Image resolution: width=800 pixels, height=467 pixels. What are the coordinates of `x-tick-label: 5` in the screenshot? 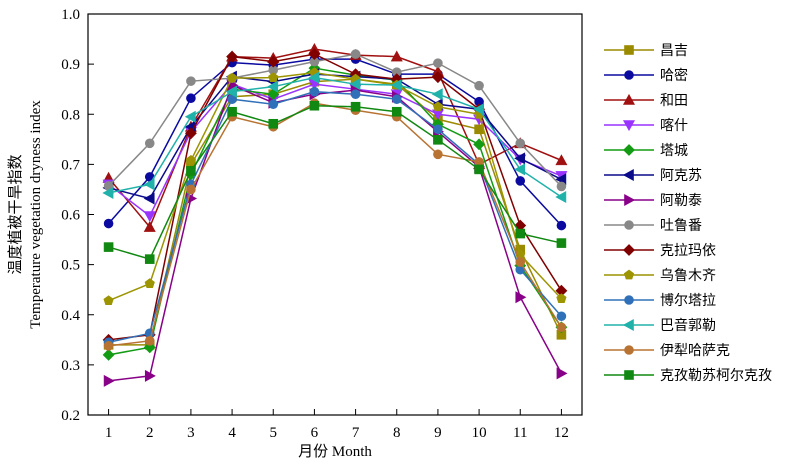 It's located at (274, 433).